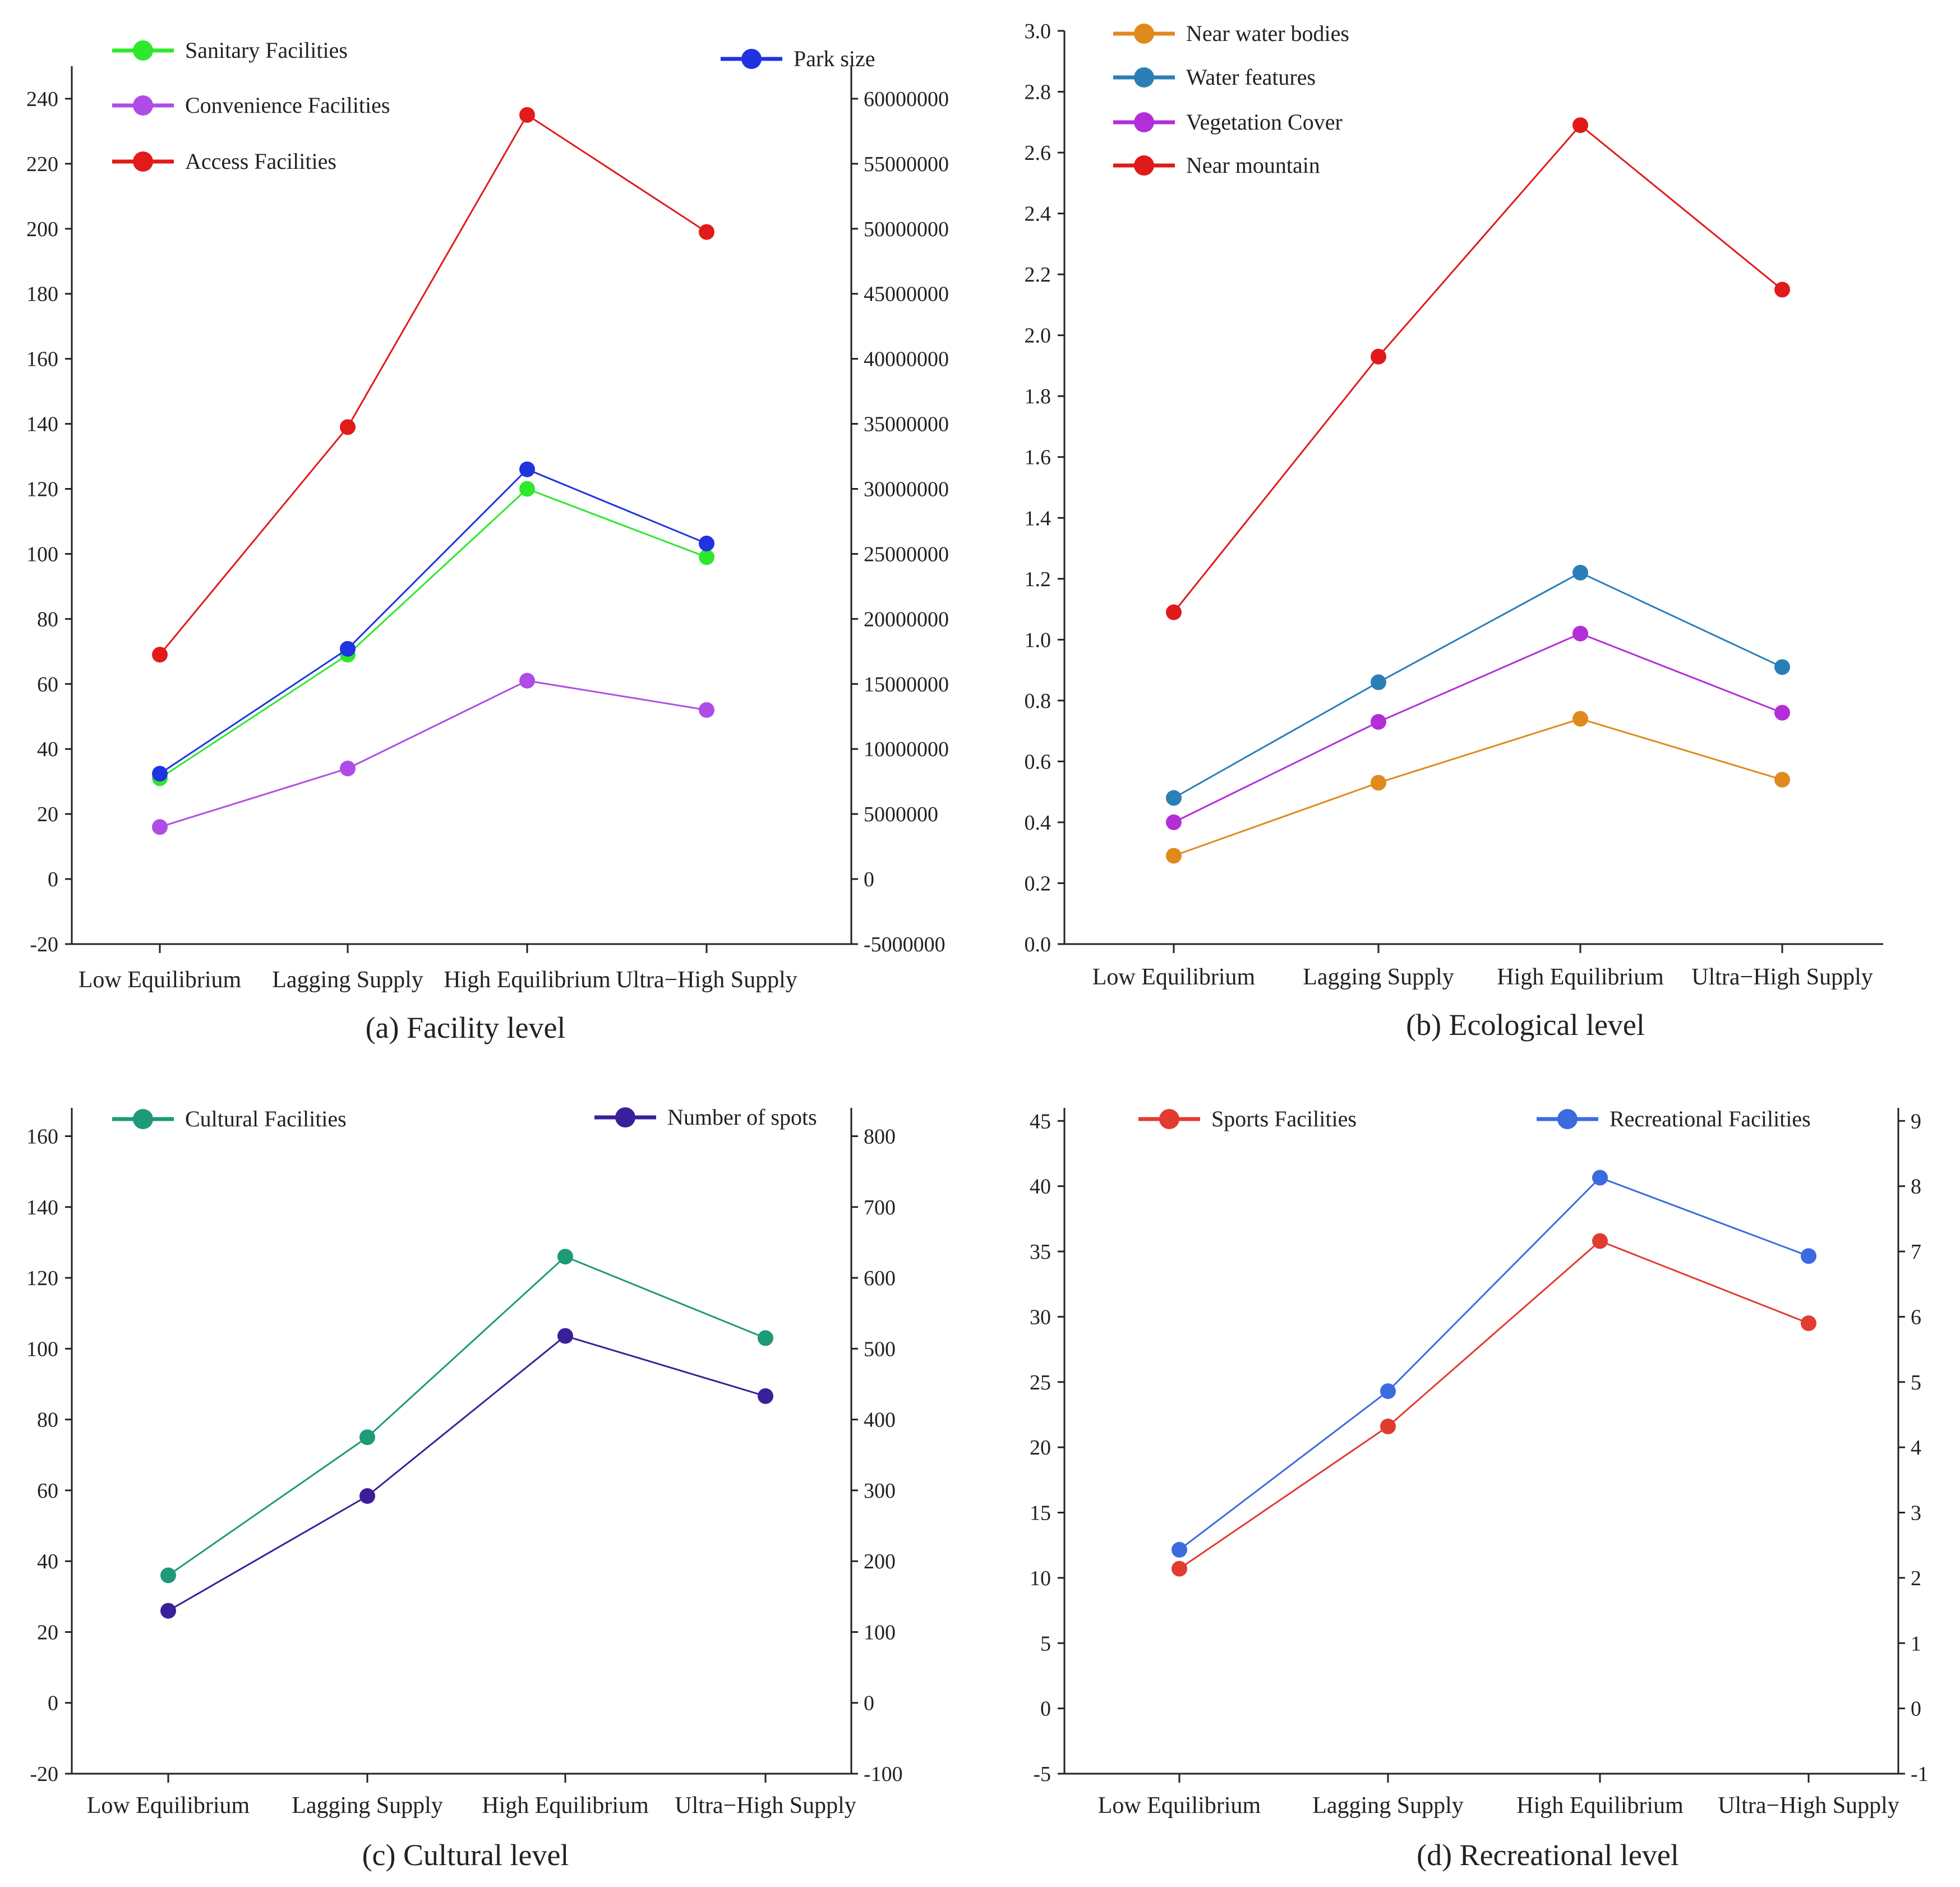 This screenshot has width=1960, height=1887. What do you see at coordinates (834, 58) in the screenshot?
I see `legend-label: Park size` at bounding box center [834, 58].